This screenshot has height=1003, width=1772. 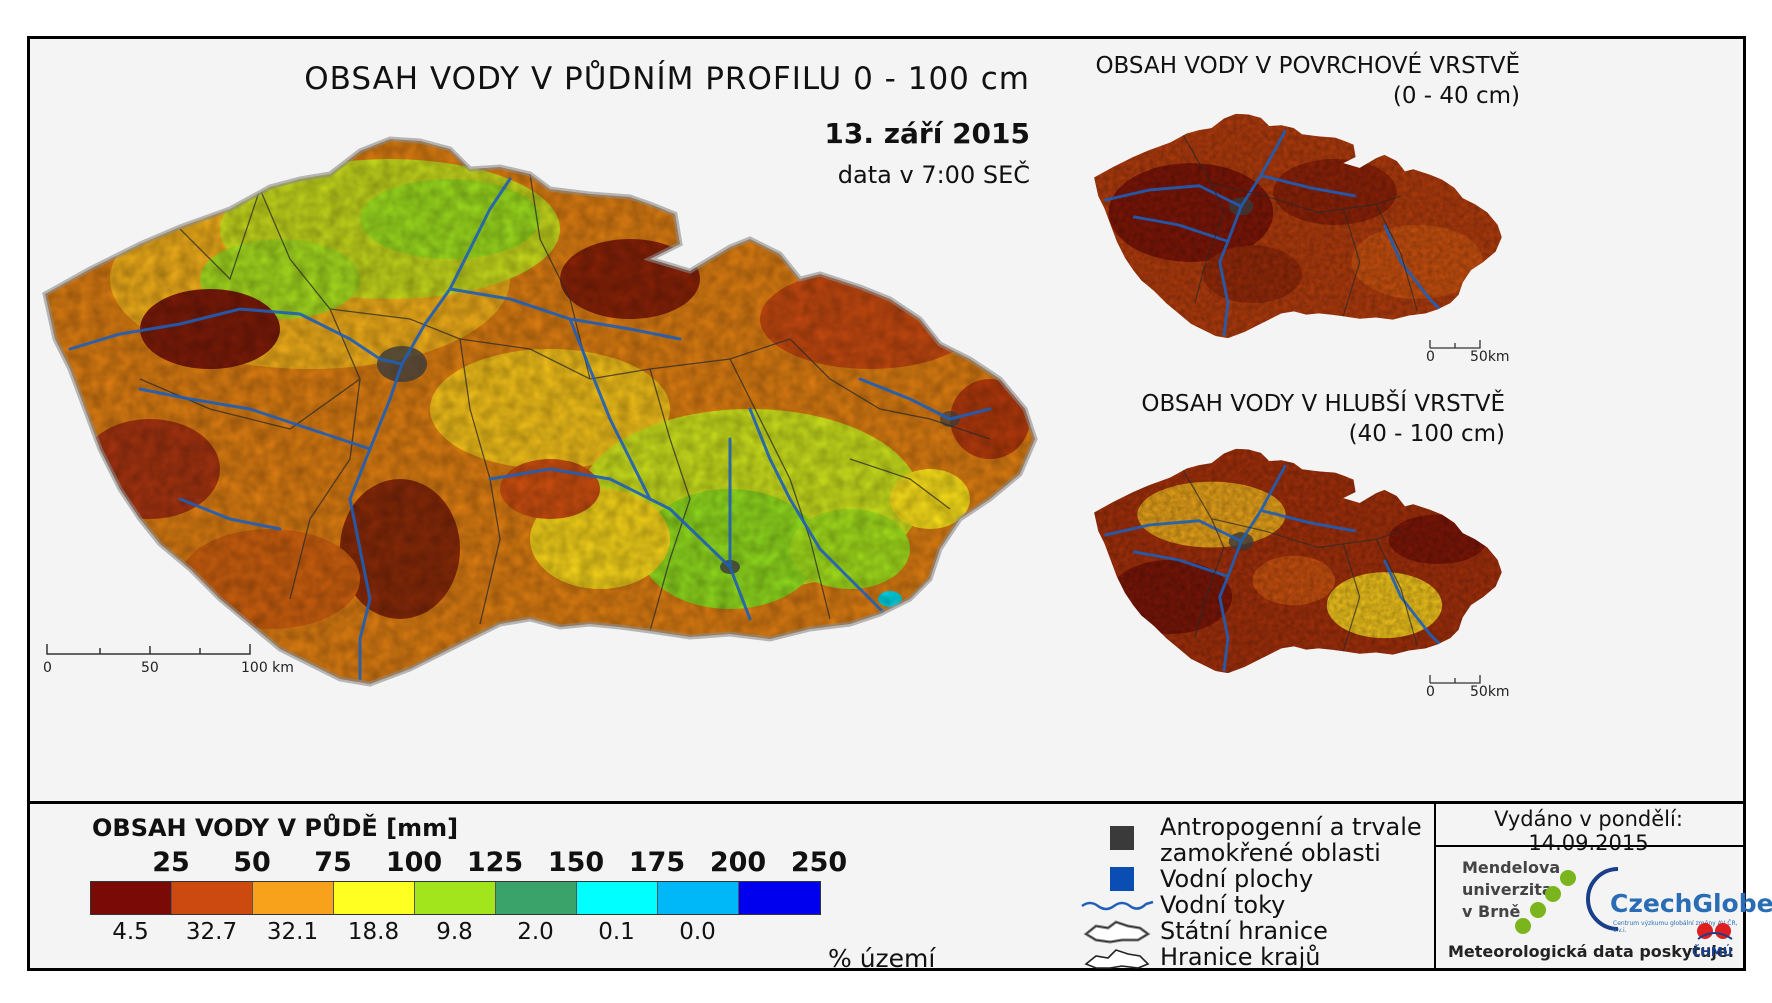 I want to click on legend-rivers-label: Vodní toky, so click(x=1223, y=905).